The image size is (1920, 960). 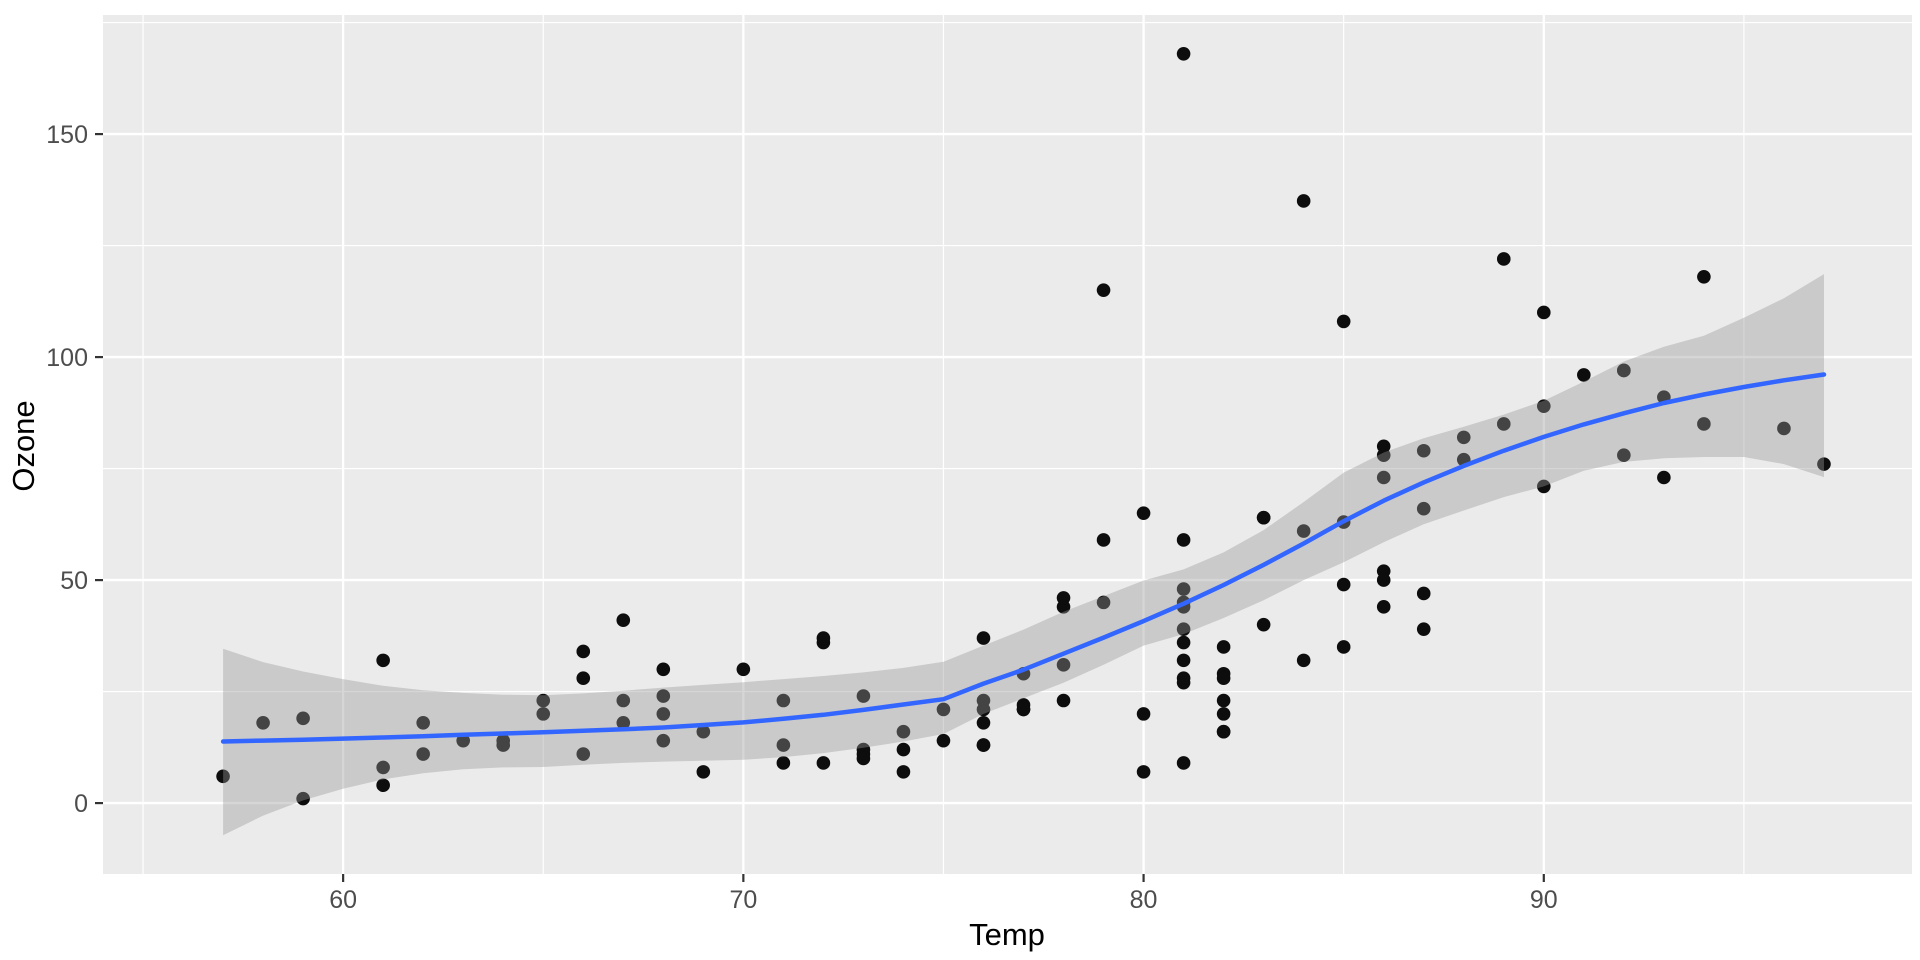 I want to click on y-tick-label: 50, so click(x=74, y=581).